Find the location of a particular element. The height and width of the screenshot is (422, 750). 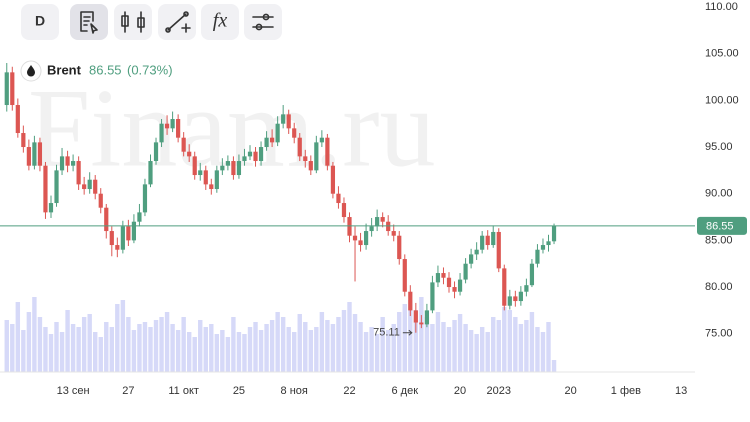

x-tick-label: 2023 is located at coordinates (499, 391).